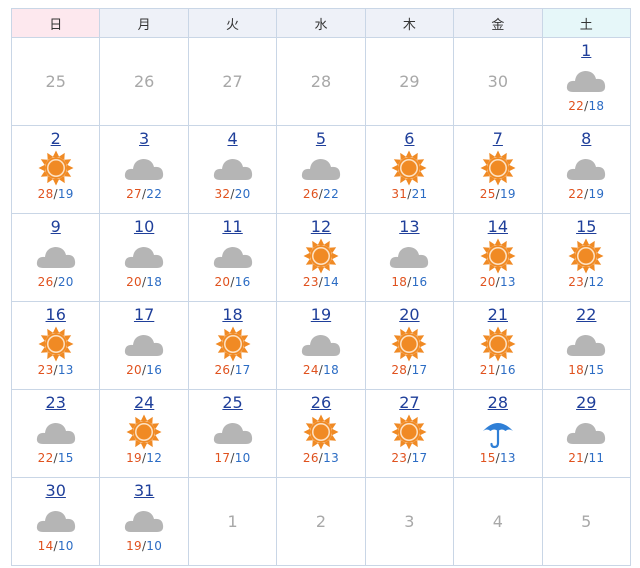 This screenshot has width=640, height=568. I want to click on day-link: 27, so click(409, 402).